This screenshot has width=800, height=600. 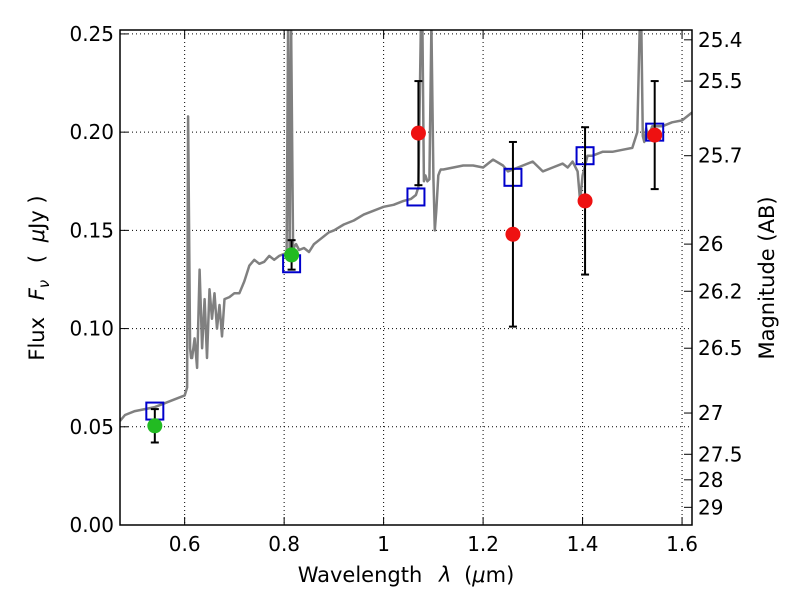 I want to click on y-axis-label-symbol: F, so click(x=37, y=293).